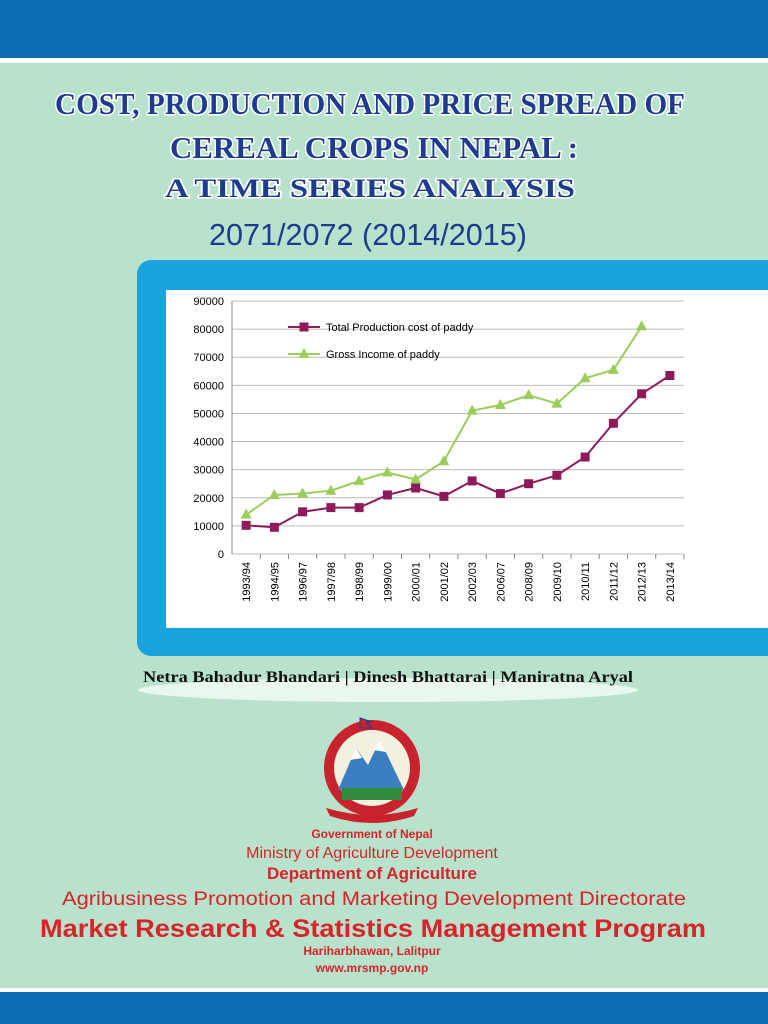 The width and height of the screenshot is (768, 1024). I want to click on bottom-band, so click(384, 1008).